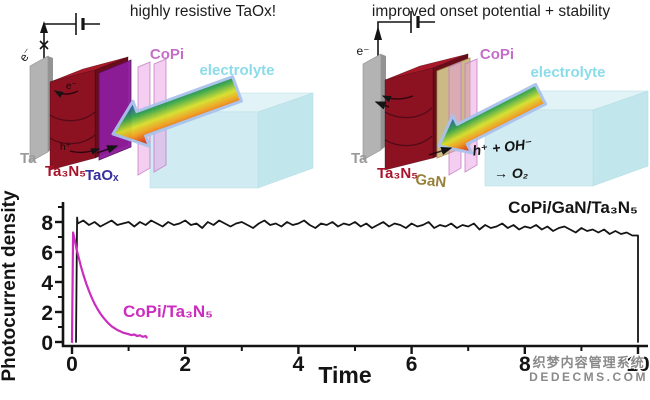 The image size is (650, 400). Describe the element at coordinates (47, 343) in the screenshot. I see `y-tick-label: 0` at that location.